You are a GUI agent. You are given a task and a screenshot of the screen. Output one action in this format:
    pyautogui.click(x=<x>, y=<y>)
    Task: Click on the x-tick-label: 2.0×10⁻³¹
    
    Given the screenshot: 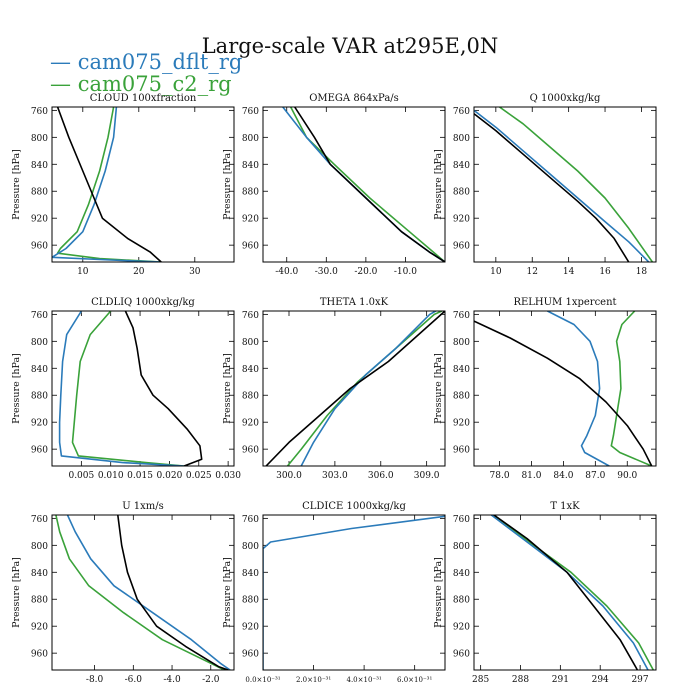 What is the action you would take?
    pyautogui.click(x=313, y=680)
    